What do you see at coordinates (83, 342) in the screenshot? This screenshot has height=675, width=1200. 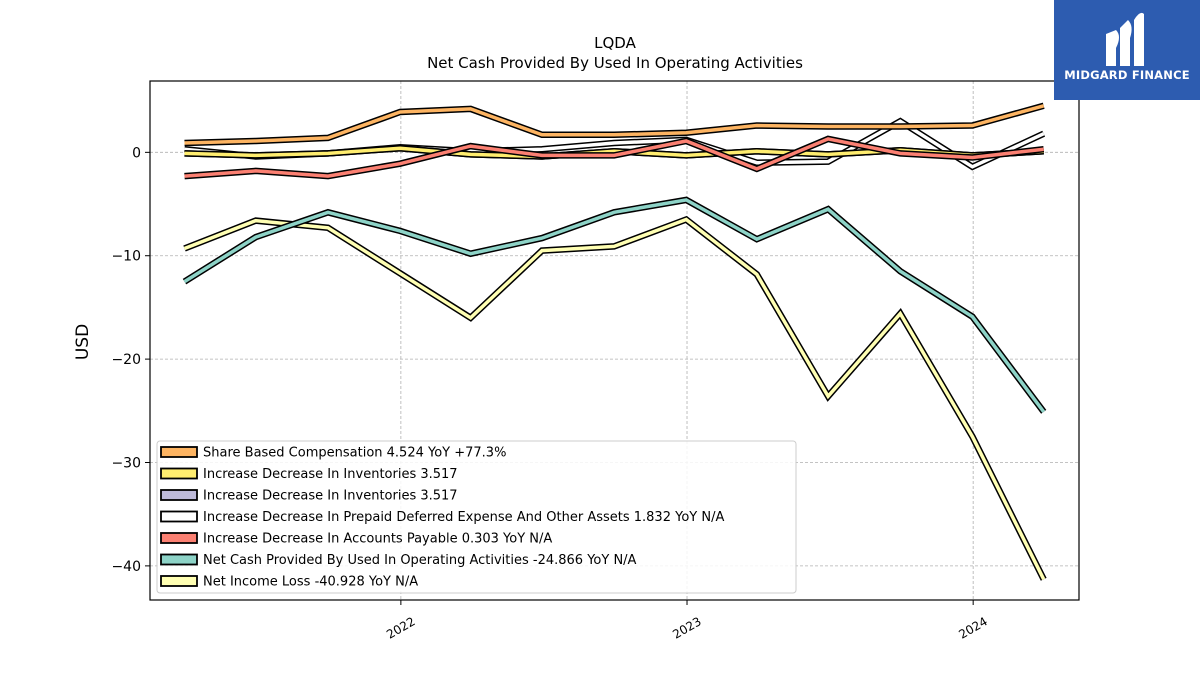 I see `y-axis-label: USD` at bounding box center [83, 342].